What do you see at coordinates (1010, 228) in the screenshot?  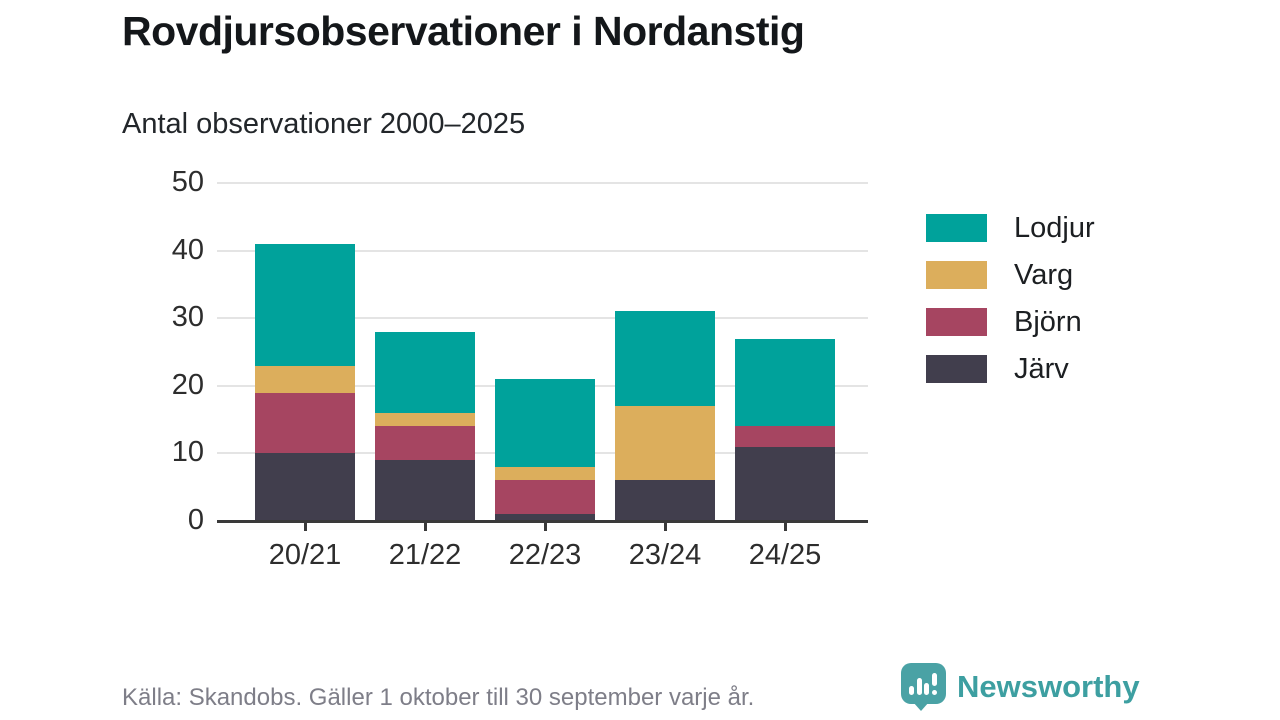 I see `legend-item-lodjur: Lodjur` at bounding box center [1010, 228].